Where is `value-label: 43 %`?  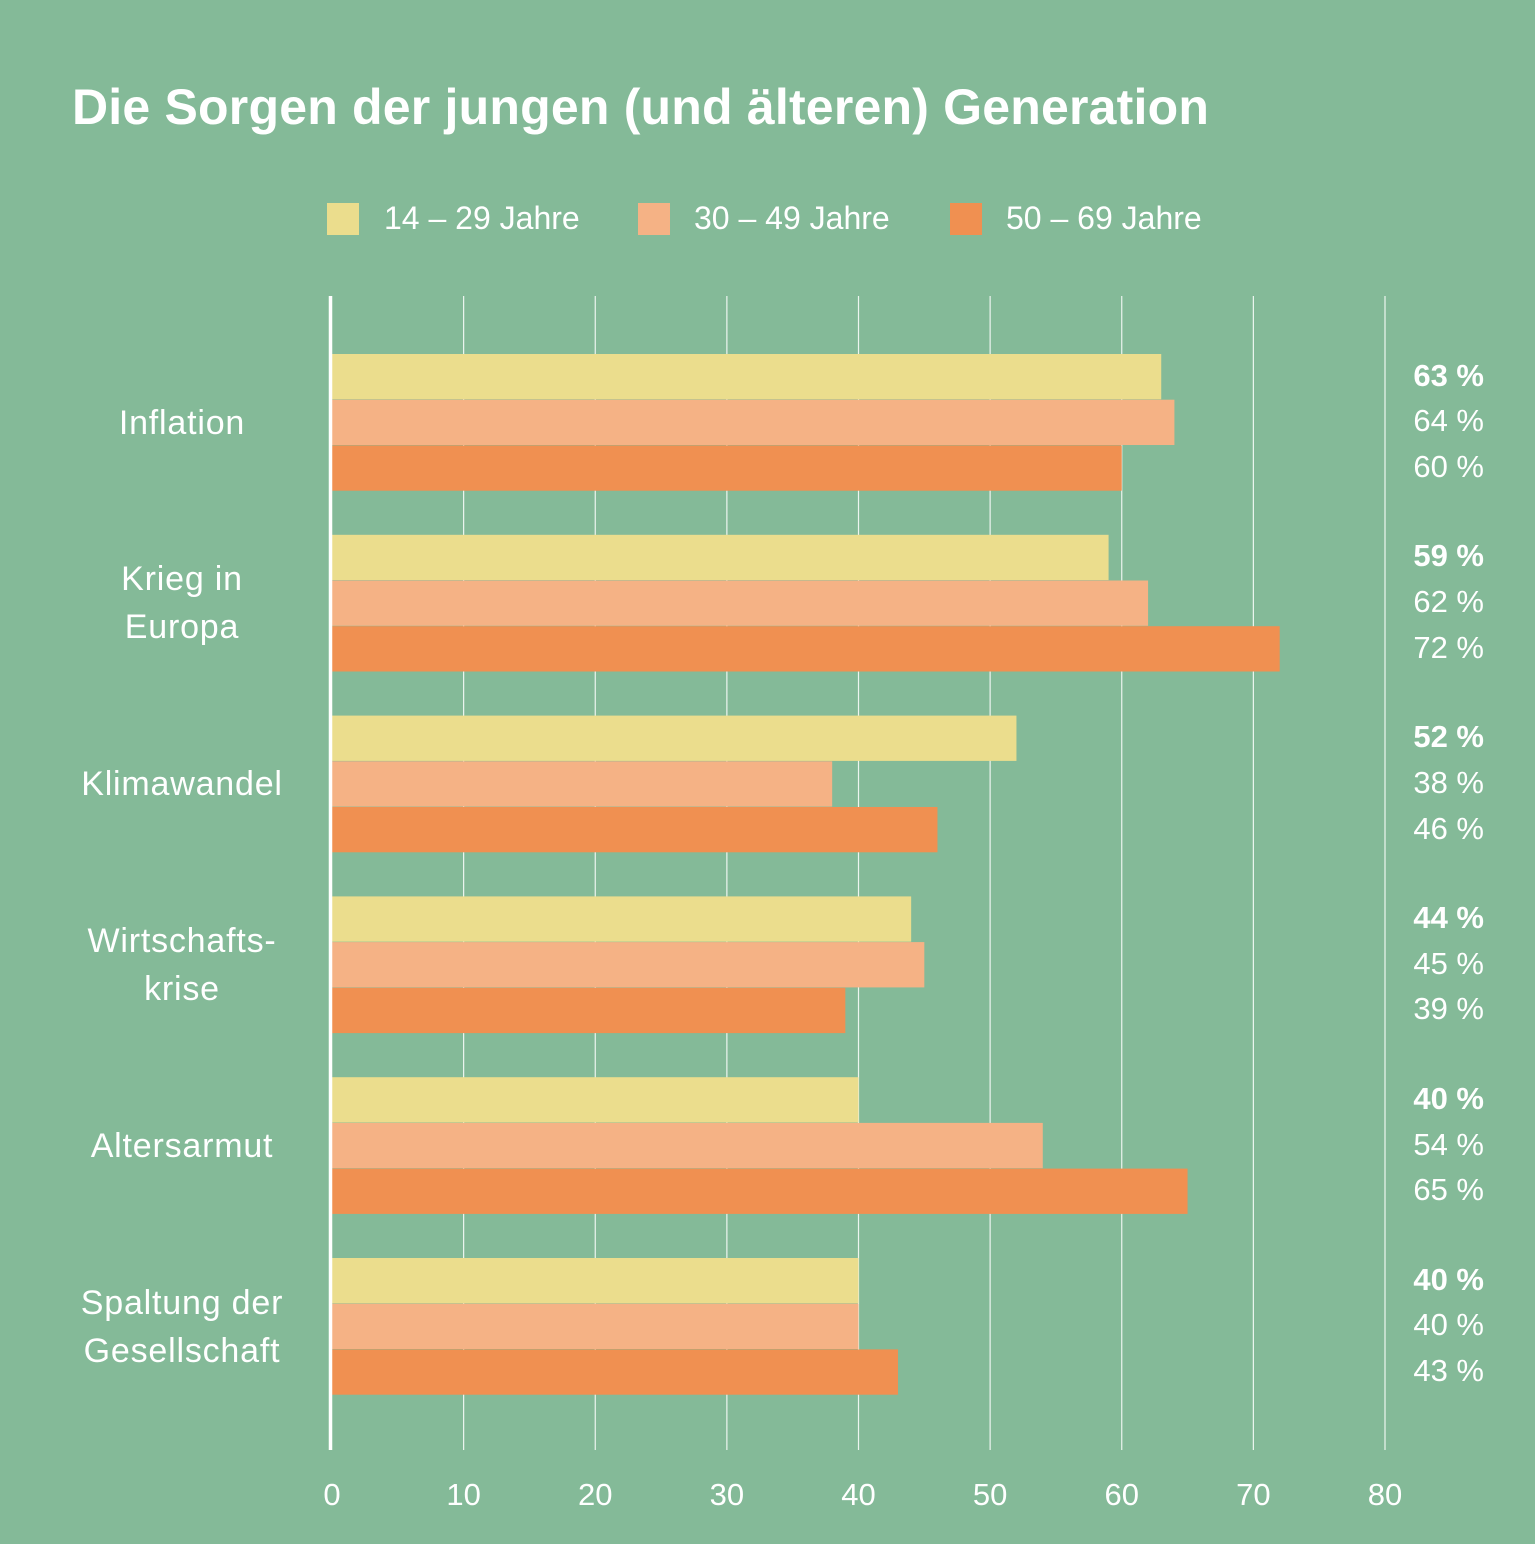 value-label: 43 % is located at coordinates (1448, 1371).